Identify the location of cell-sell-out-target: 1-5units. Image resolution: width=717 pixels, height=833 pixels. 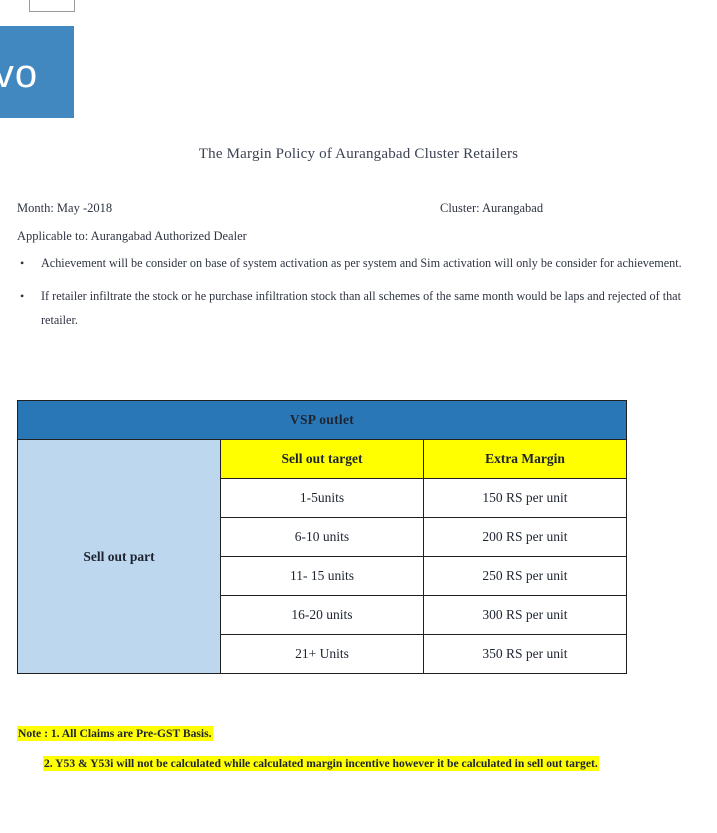
(322, 498).